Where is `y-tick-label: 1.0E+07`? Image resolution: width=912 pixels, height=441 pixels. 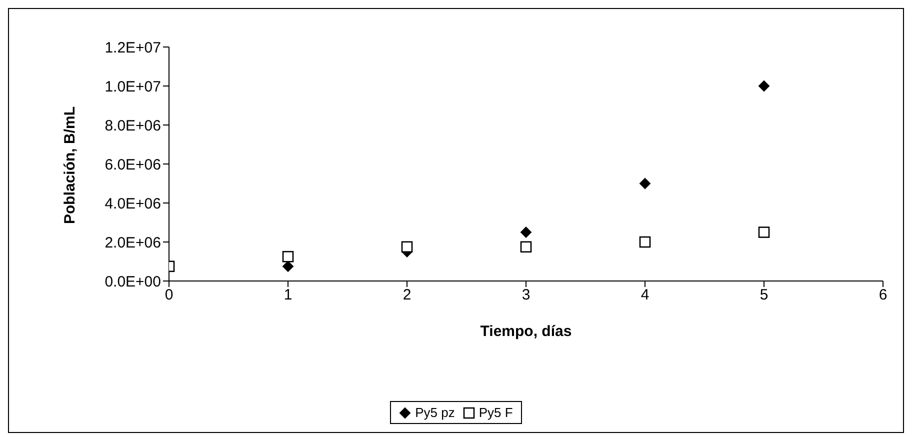
y-tick-label: 1.0E+07 is located at coordinates (132, 87).